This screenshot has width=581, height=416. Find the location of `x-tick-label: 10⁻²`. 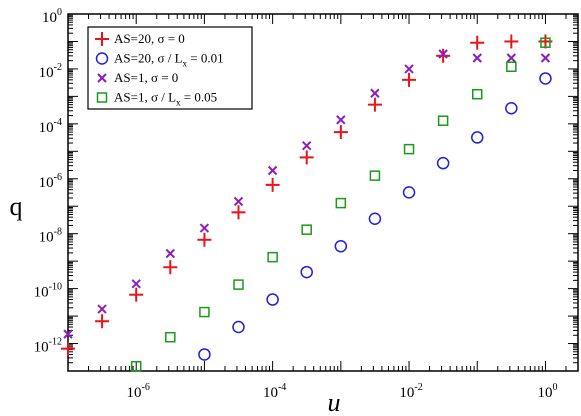

x-tick-label: 10⁻² is located at coordinates (410, 391).